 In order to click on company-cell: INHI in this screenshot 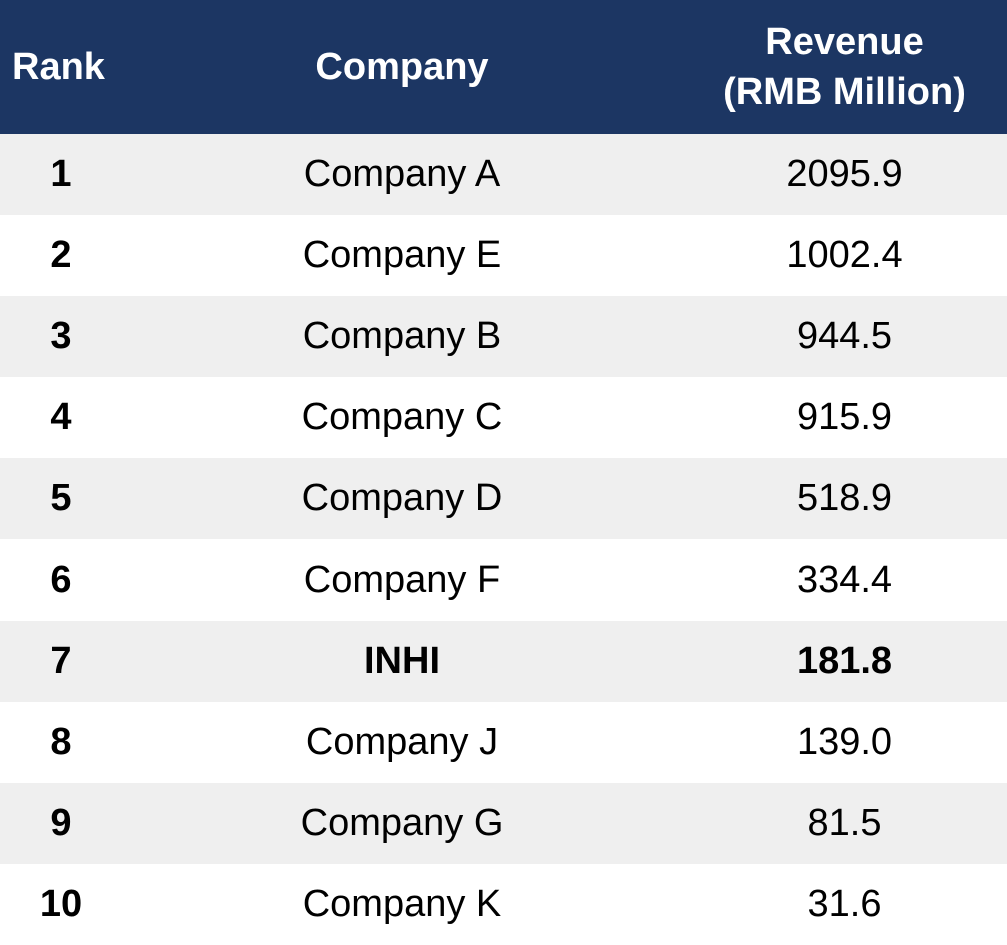, I will do `click(402, 660)`.